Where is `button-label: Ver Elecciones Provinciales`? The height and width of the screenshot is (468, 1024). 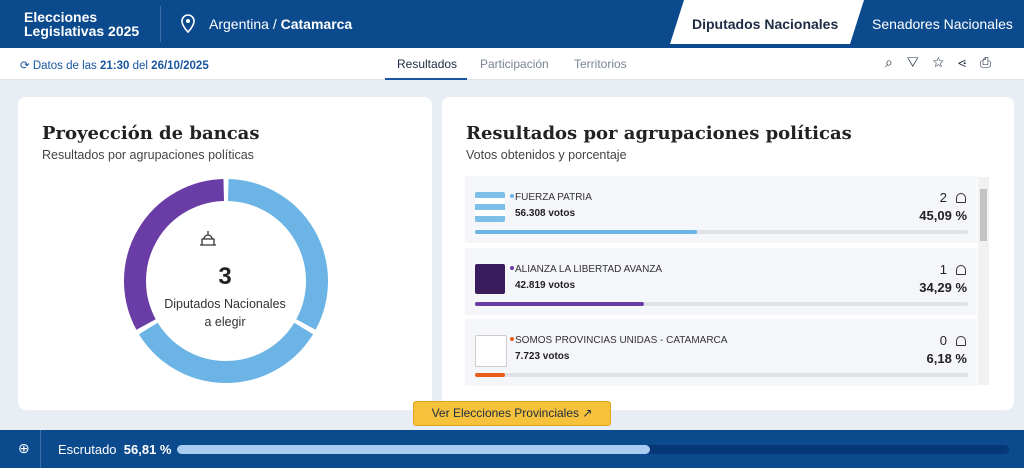 button-label: Ver Elecciones Provinciales is located at coordinates (505, 413).